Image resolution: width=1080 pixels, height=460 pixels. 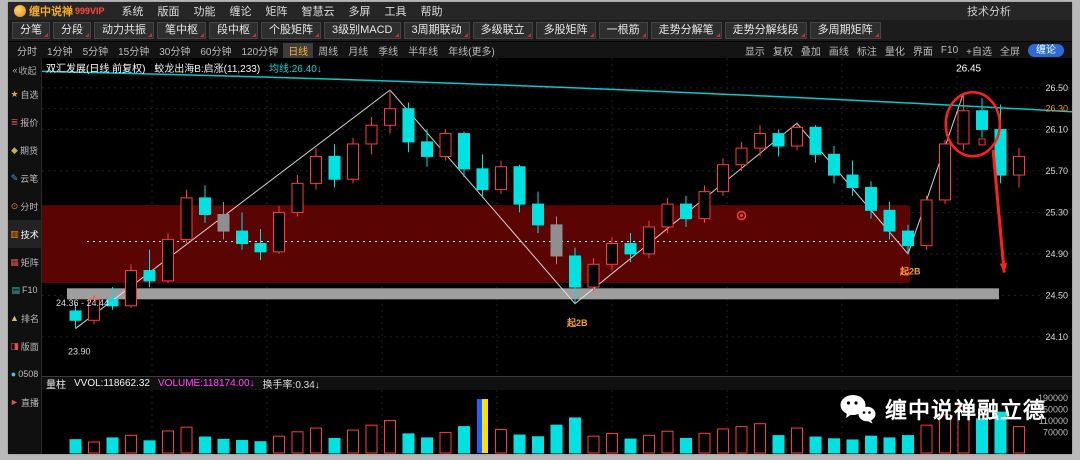 What do you see at coordinates (24, 70) in the screenshot?
I see `sidebar-collapse-button: « 收起` at bounding box center [24, 70].